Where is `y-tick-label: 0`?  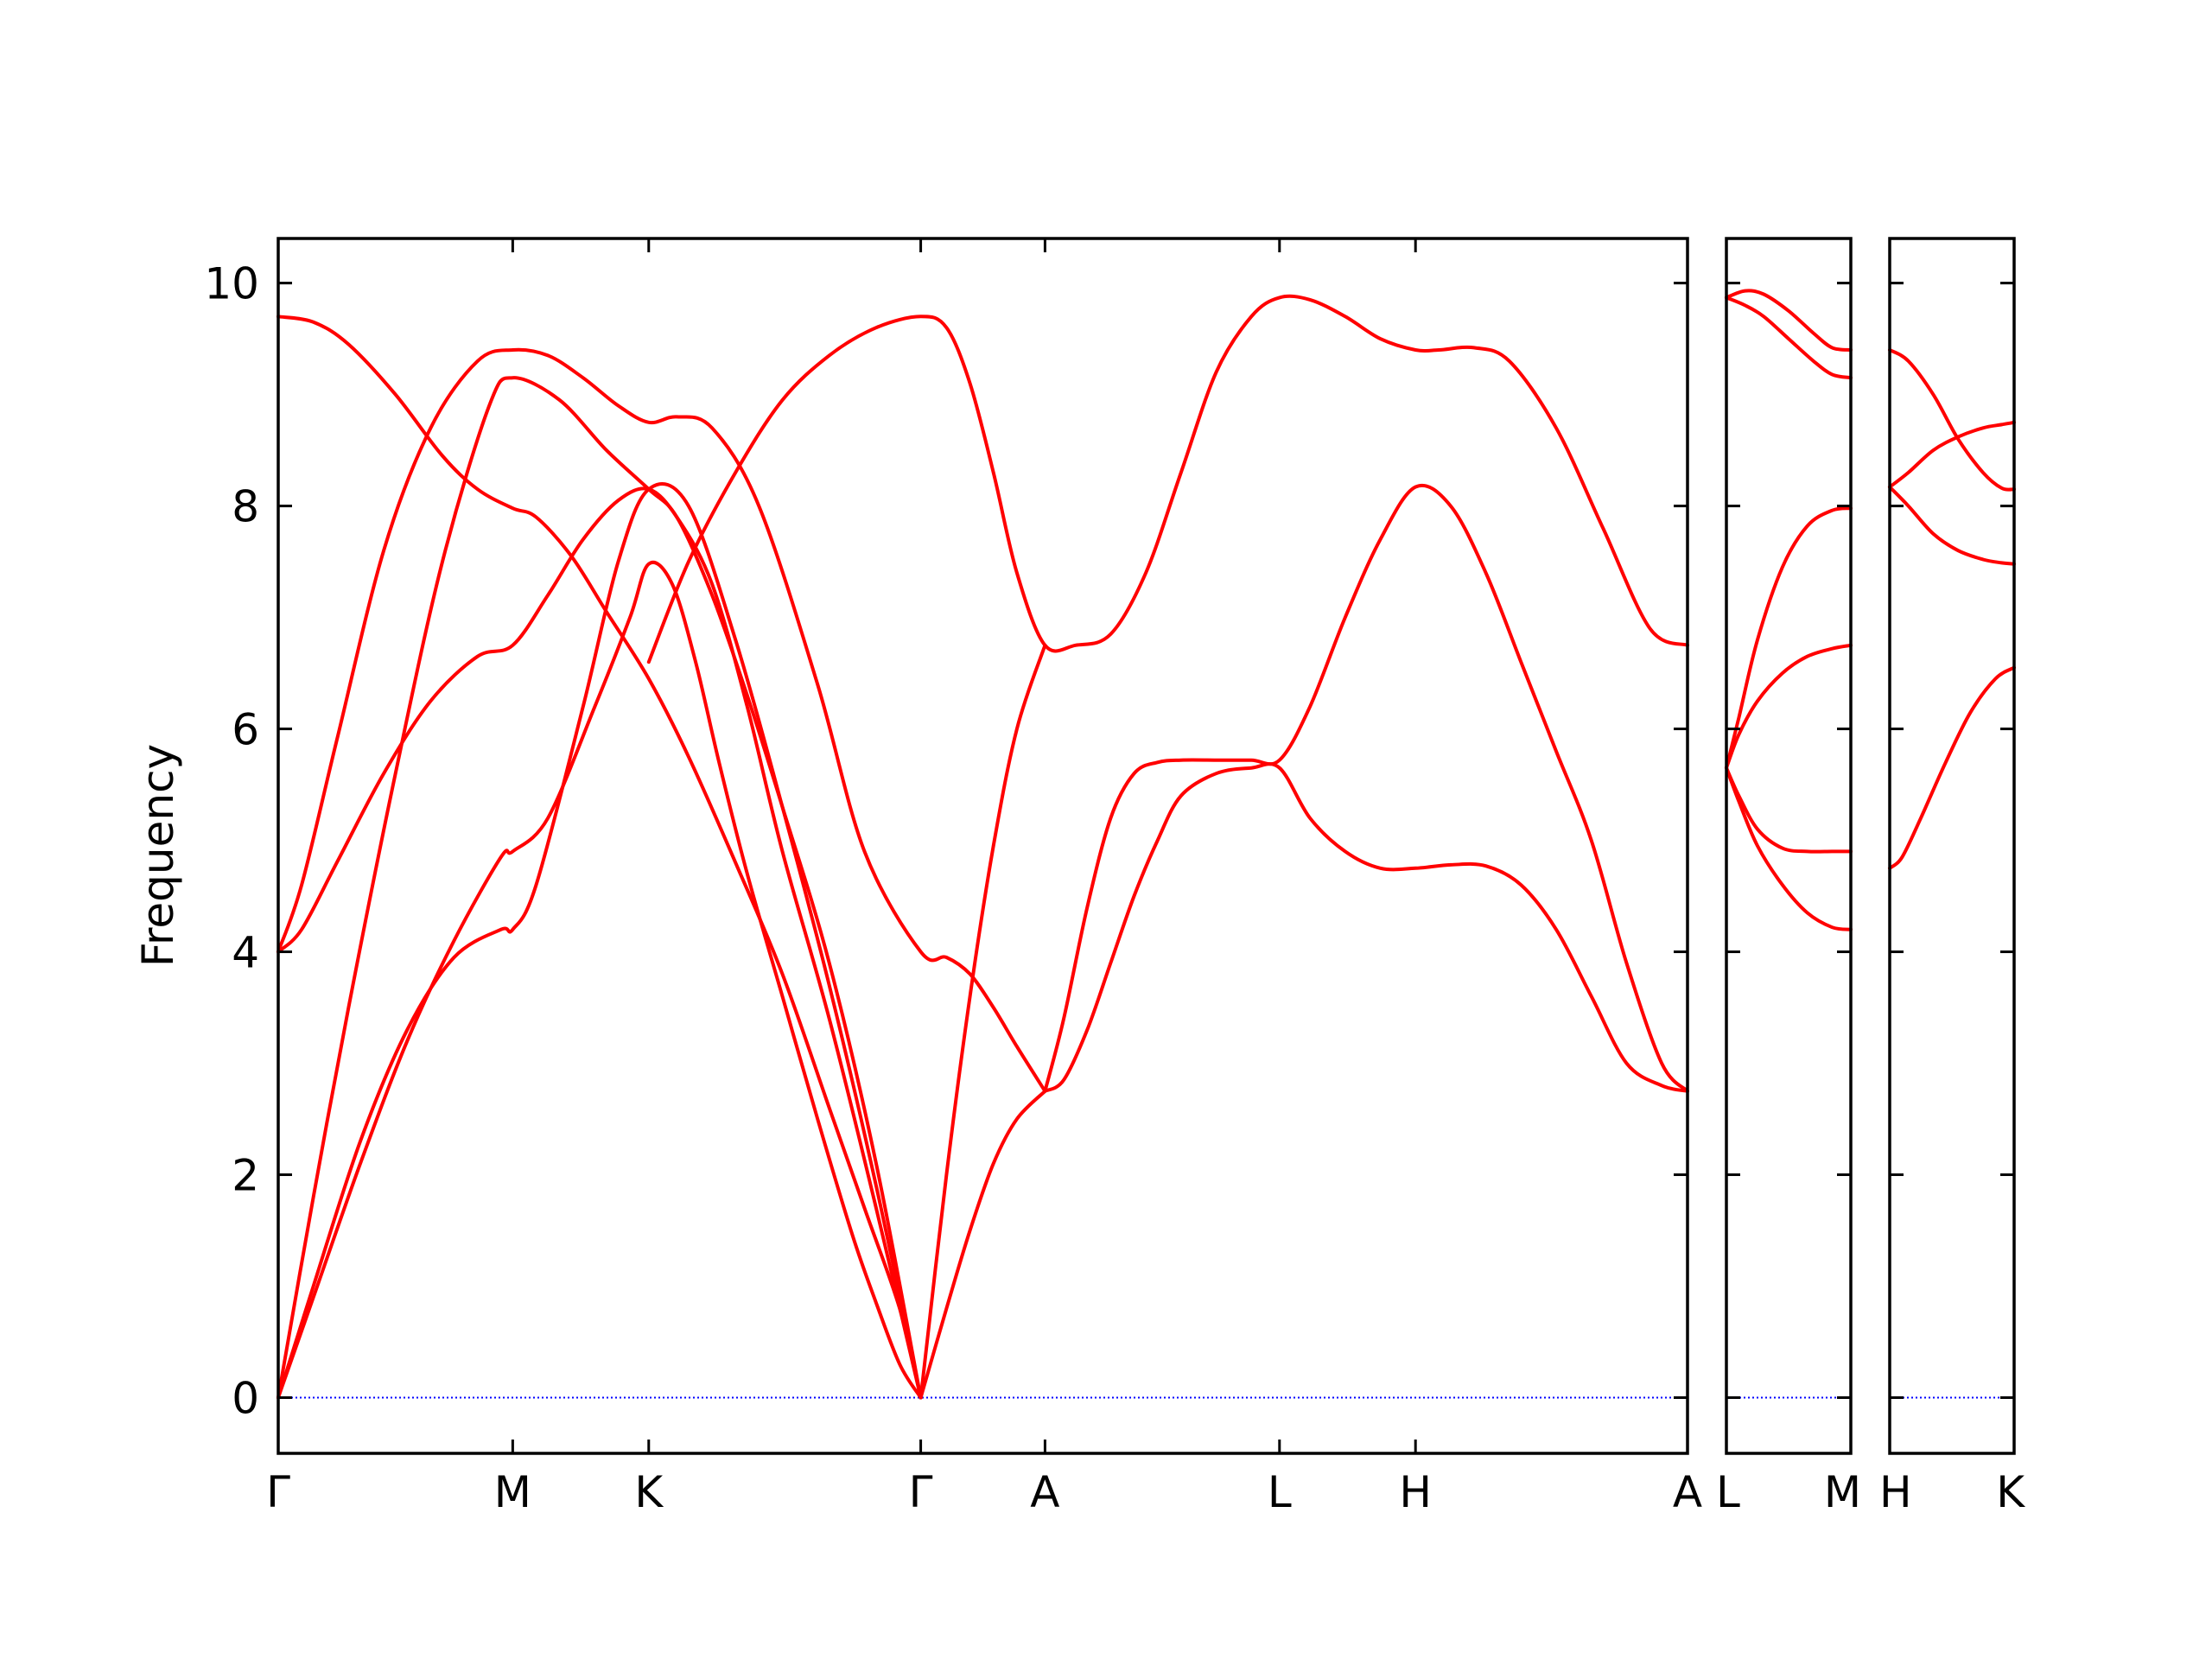
y-tick-label: 0 is located at coordinates (245, 1399).